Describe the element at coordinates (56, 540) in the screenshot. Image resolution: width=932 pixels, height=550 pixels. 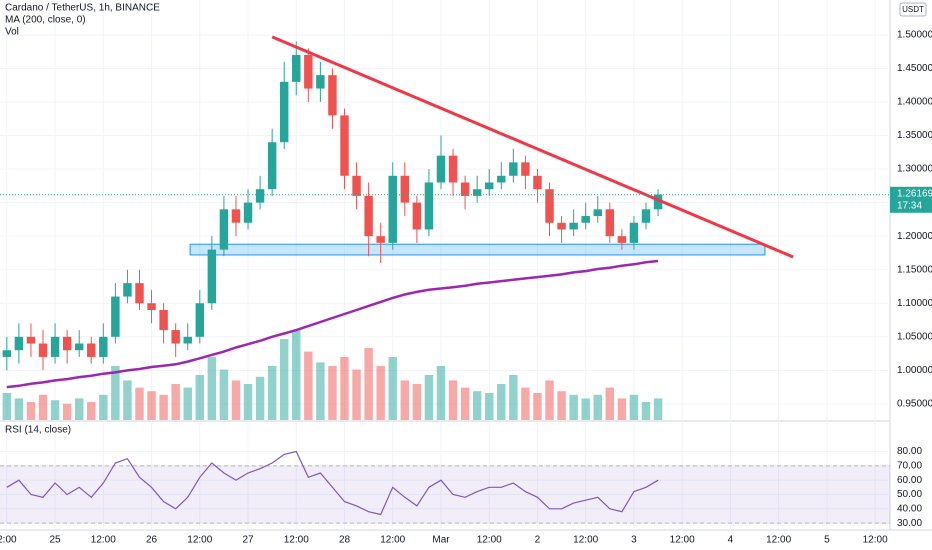
I see `x-tick-label: 25` at that location.